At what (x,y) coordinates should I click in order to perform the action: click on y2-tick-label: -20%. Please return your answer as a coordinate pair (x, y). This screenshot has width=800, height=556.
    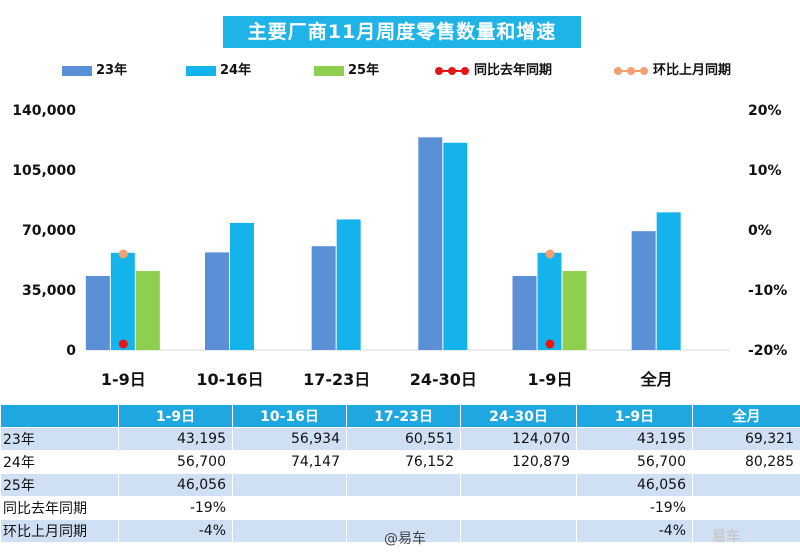
    Looking at the image, I should click on (767, 351).